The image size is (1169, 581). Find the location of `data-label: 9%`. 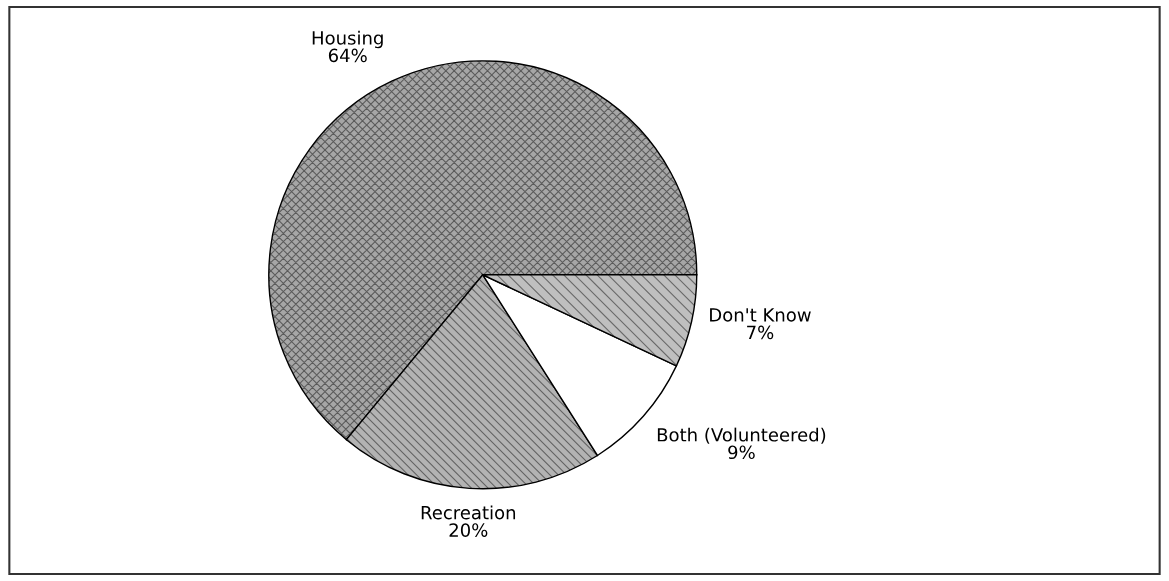

data-label: 9% is located at coordinates (741, 452).